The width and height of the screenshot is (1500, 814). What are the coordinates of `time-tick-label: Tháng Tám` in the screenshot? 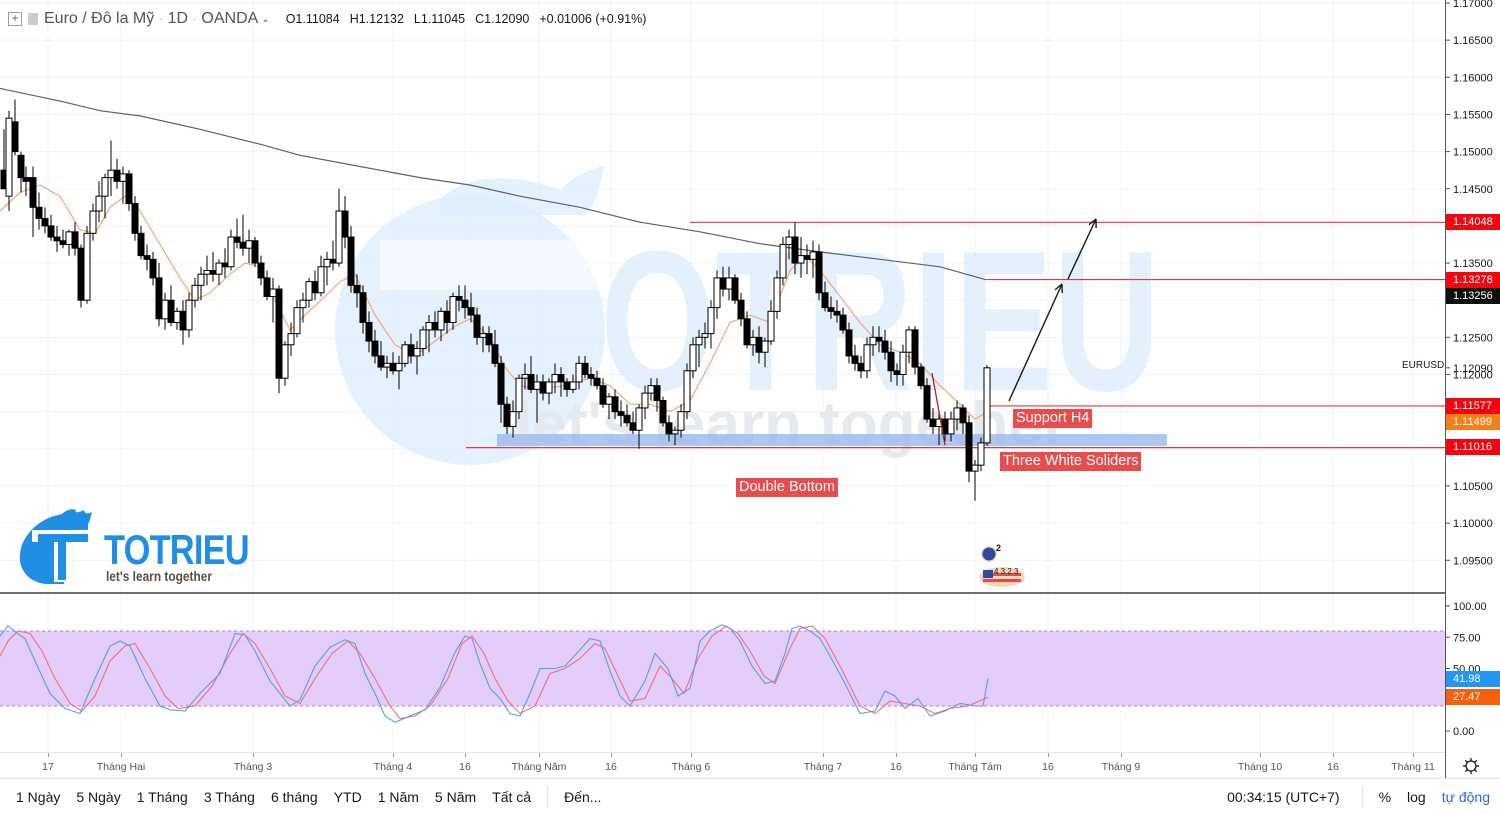 It's located at (975, 767).